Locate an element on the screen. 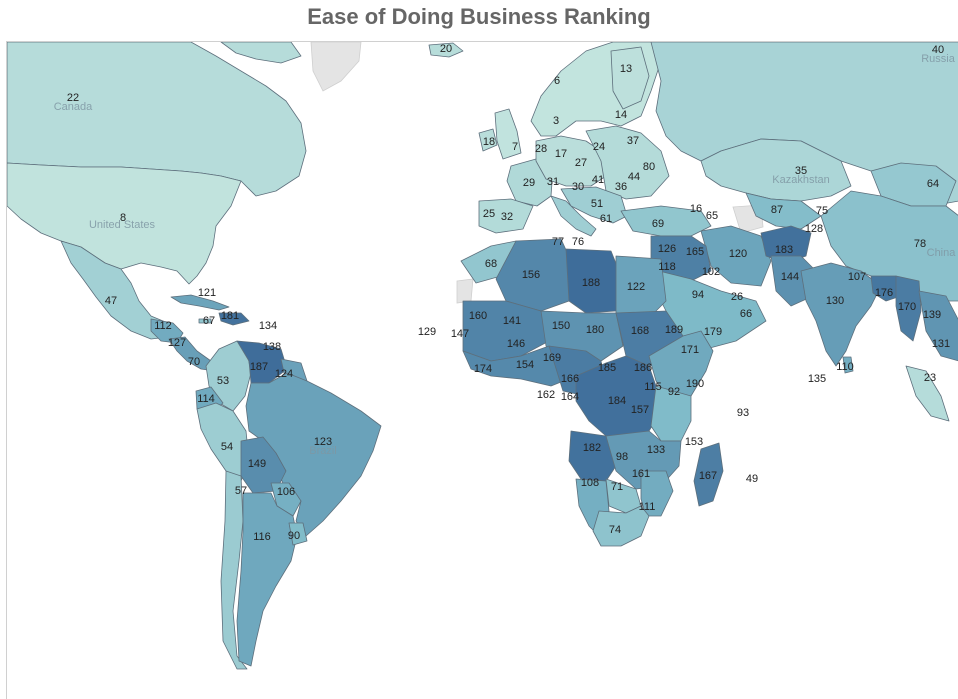  rank-label-kyrgyzstan: 75 is located at coordinates (822, 211).